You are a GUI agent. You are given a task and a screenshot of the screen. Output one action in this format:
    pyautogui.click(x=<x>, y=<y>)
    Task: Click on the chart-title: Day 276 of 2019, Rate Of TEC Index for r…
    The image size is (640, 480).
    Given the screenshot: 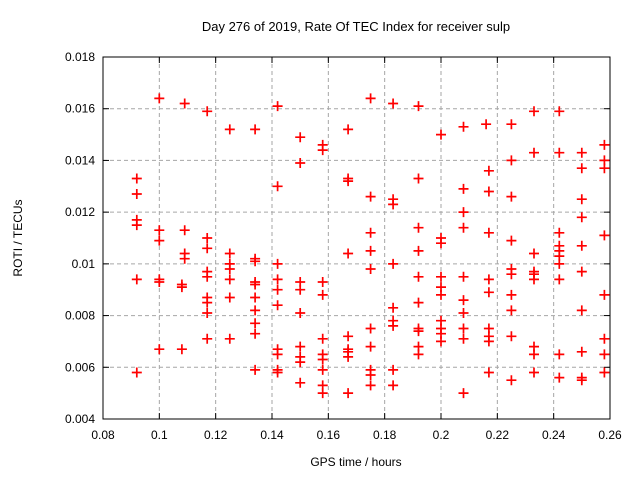 What is the action you would take?
    pyautogui.click(x=356, y=26)
    